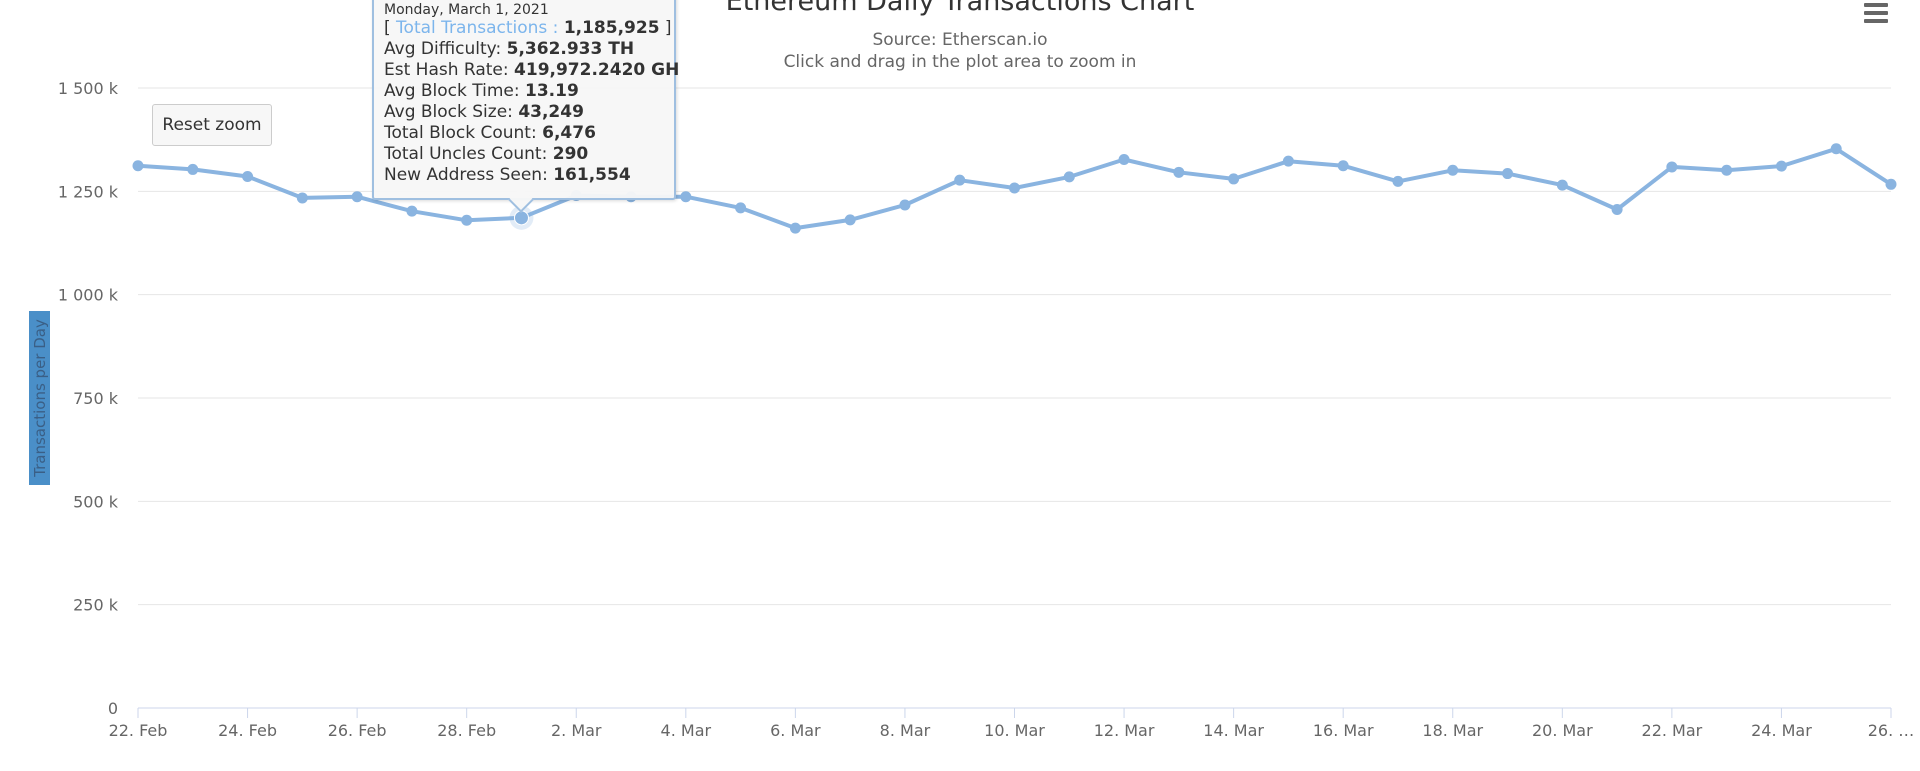 The height and width of the screenshot is (771, 1920). I want to click on x-tick-label: 12. Mar, so click(1124, 730).